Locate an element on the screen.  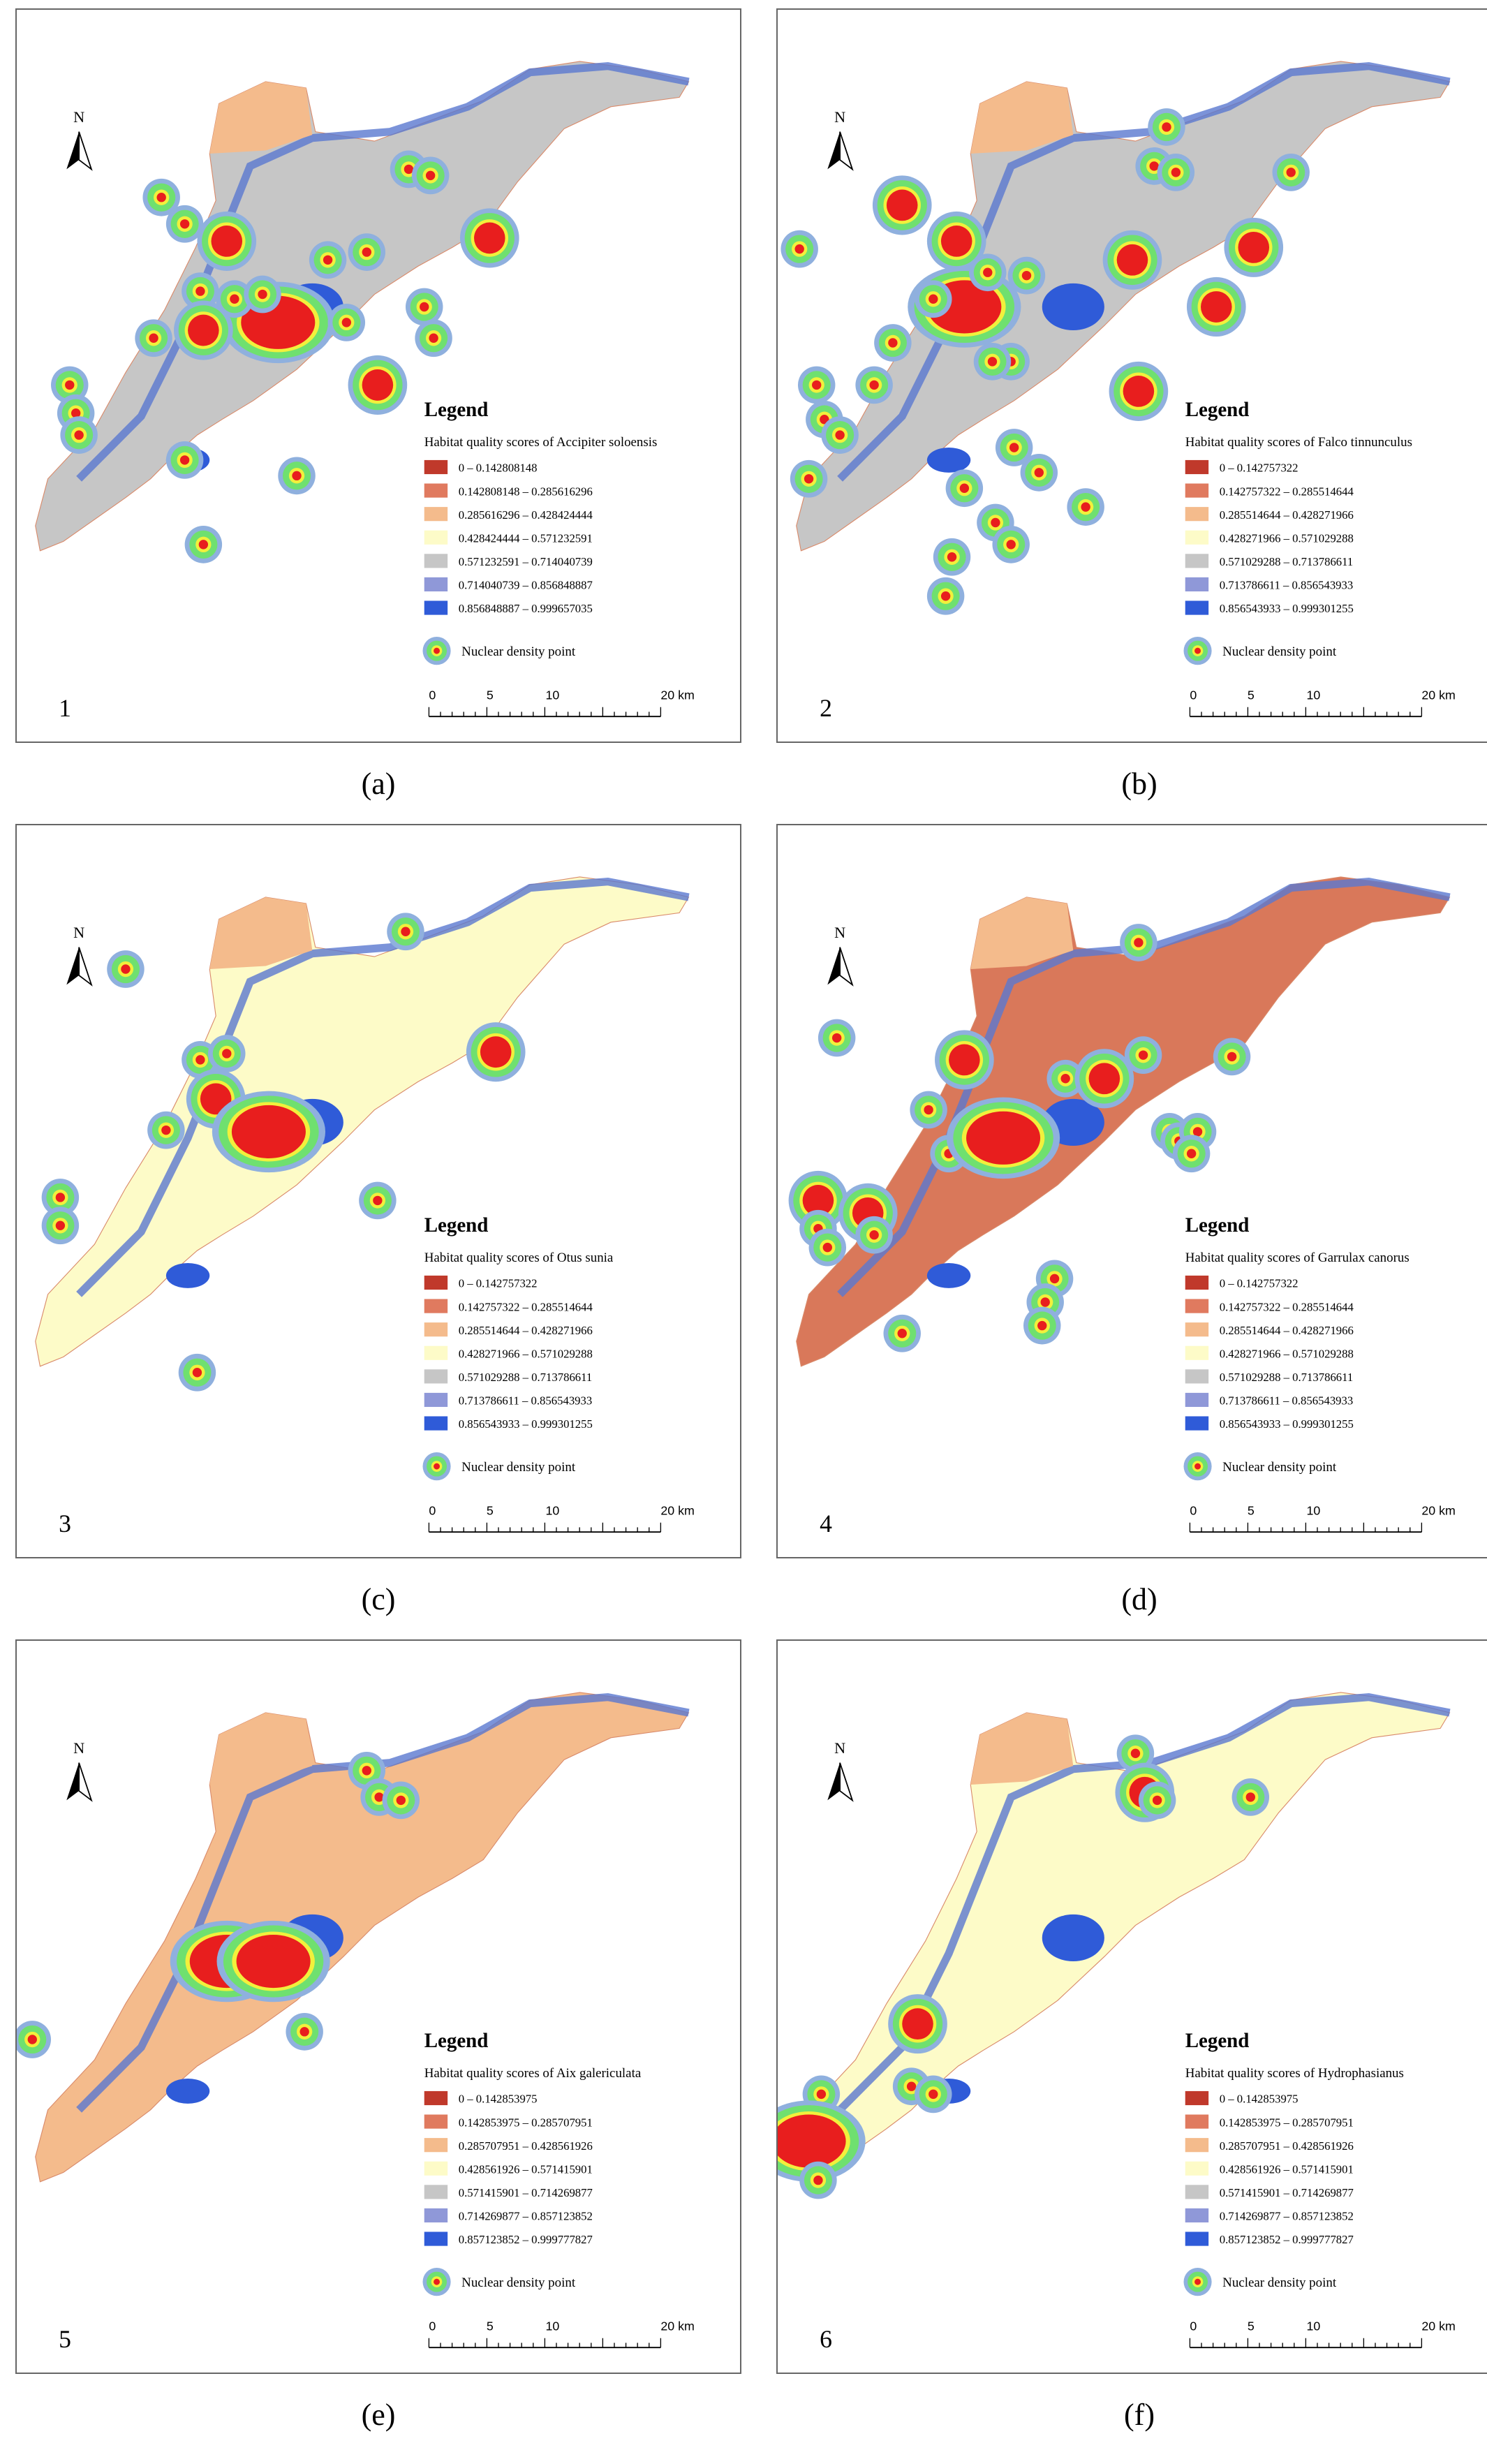
river is located at coordinates (383, 1902).